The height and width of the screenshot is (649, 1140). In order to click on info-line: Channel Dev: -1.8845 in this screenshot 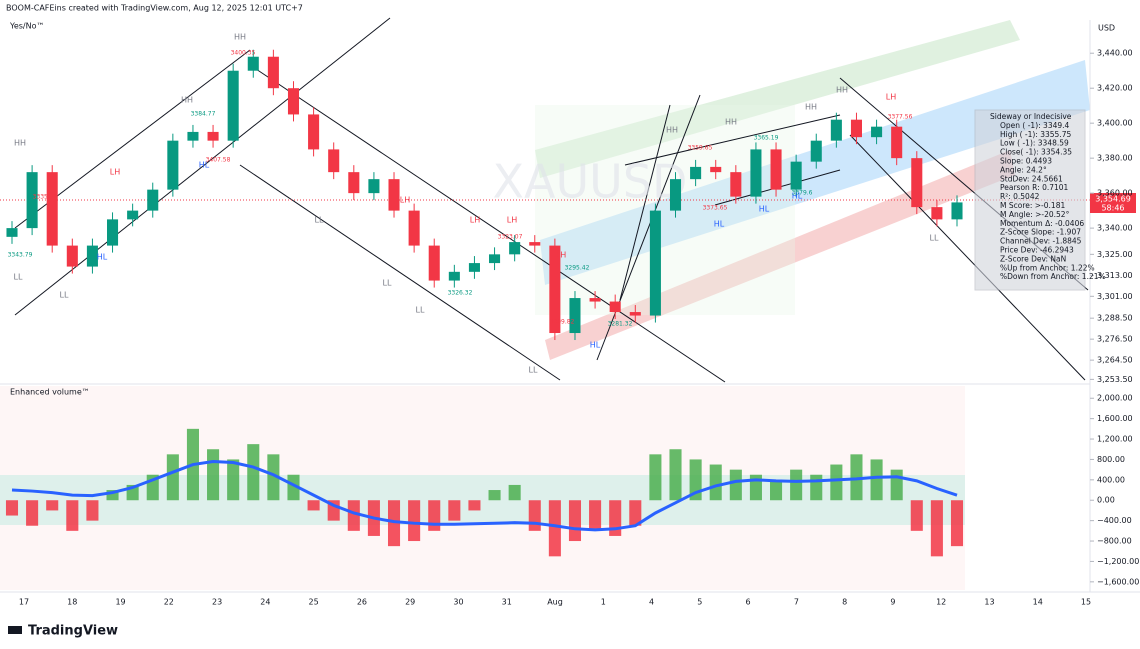, I will do `click(1041, 241)`.